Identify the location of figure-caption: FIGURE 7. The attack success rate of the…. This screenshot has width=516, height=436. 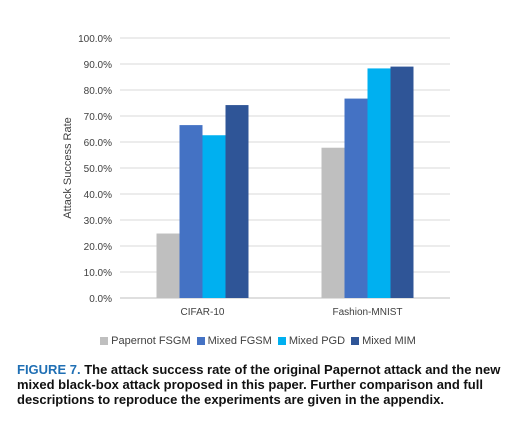
(262, 384).